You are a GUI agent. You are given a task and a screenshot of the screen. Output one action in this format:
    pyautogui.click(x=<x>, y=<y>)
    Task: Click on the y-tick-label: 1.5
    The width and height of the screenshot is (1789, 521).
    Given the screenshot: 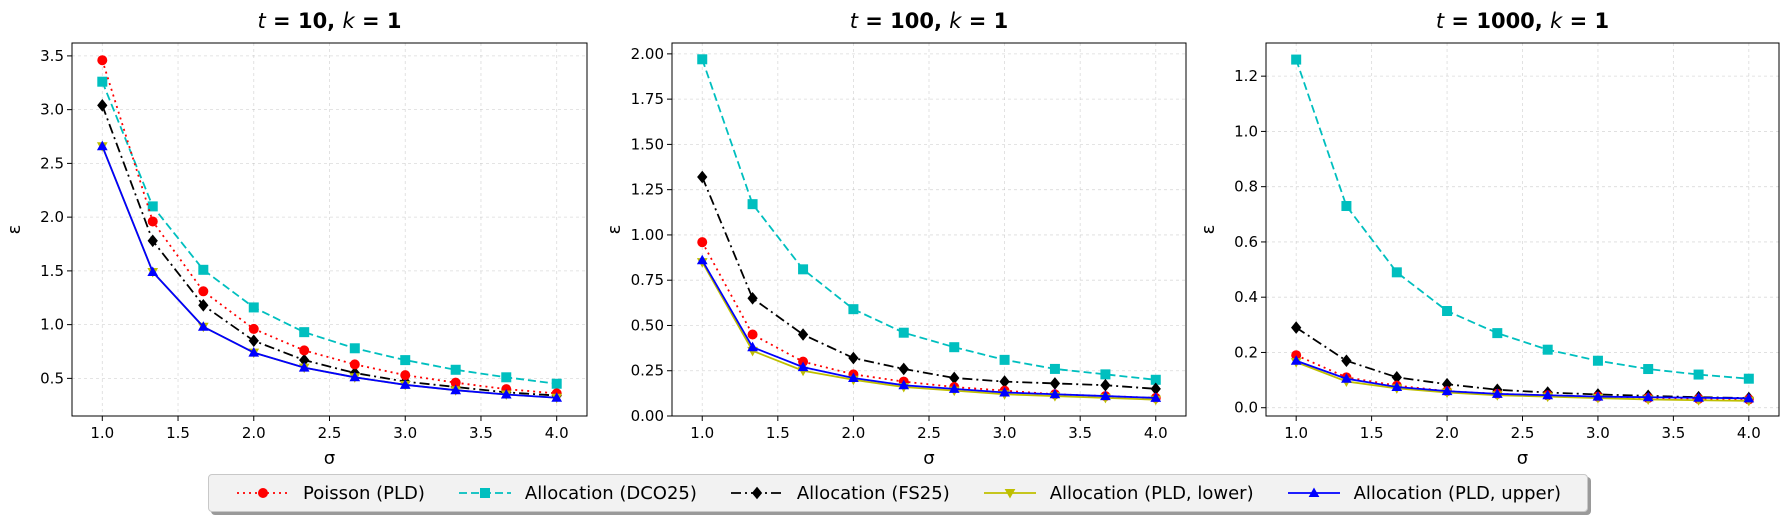 What is the action you would take?
    pyautogui.click(x=52, y=271)
    